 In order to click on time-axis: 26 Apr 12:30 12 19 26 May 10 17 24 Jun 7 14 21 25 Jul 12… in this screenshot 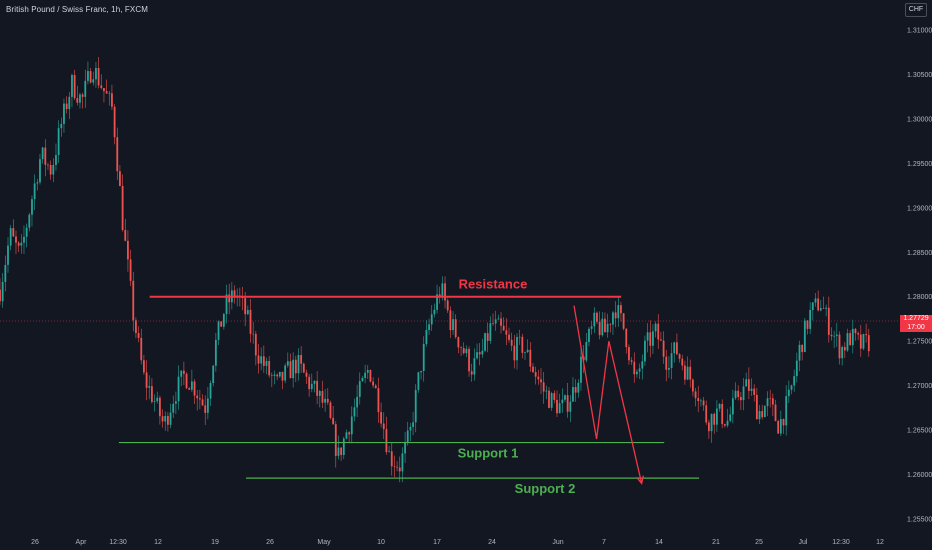, I will do `click(457, 542)`.